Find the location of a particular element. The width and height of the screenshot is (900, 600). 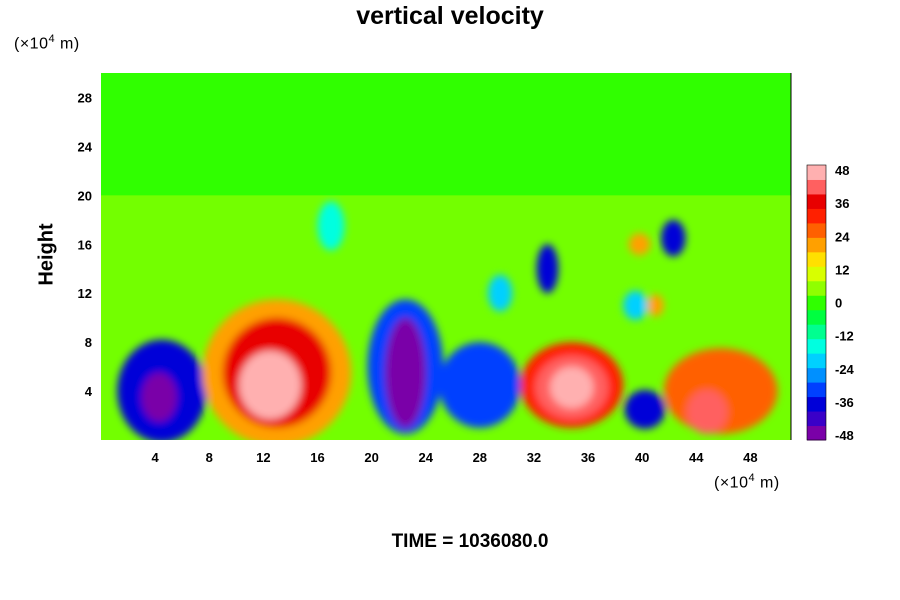

colorbar-tick-label: 12 is located at coordinates (842, 269).